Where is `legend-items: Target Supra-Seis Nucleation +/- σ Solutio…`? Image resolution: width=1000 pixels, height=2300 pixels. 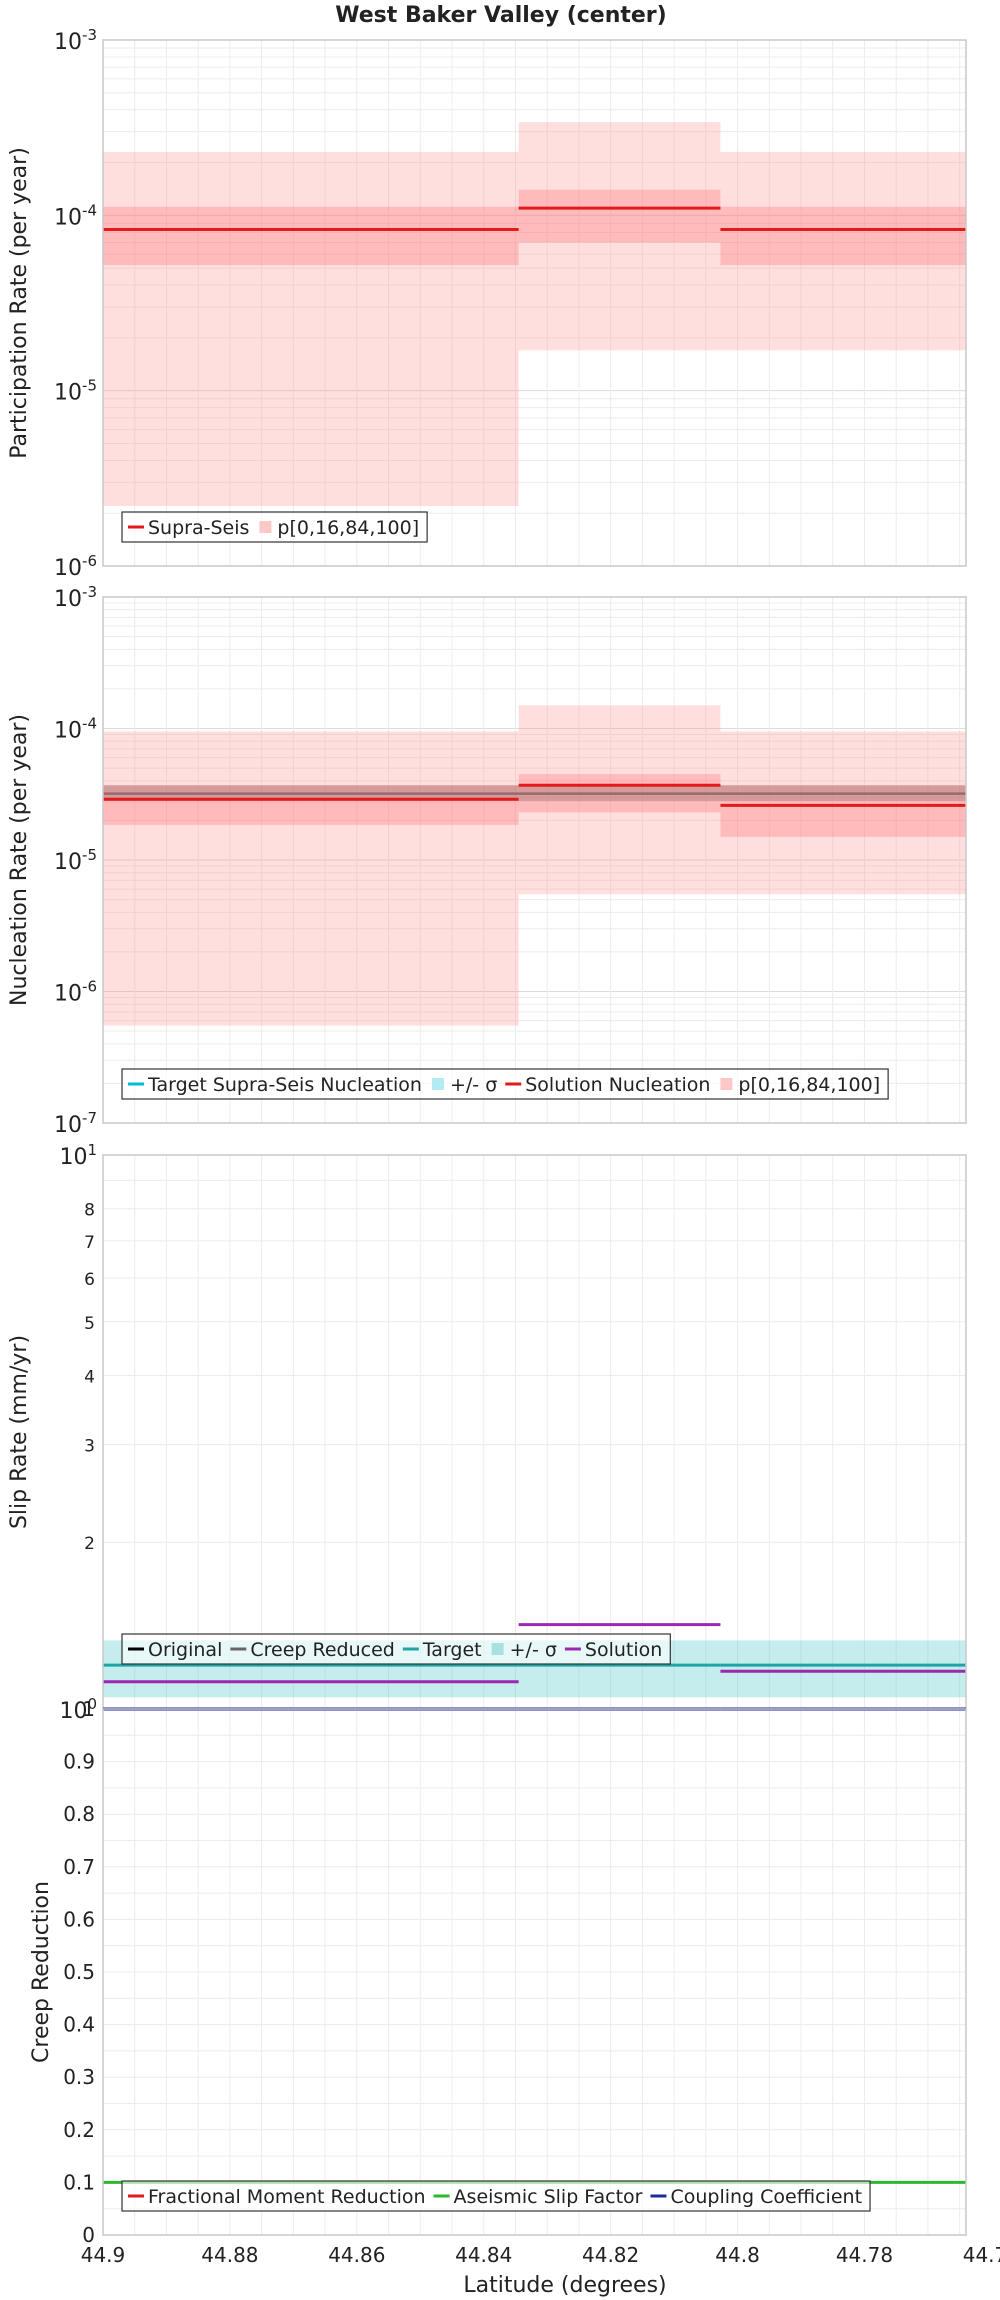
legend-items: Target Supra-Seis Nucleation +/- σ Solutio… is located at coordinates (504, 1085).